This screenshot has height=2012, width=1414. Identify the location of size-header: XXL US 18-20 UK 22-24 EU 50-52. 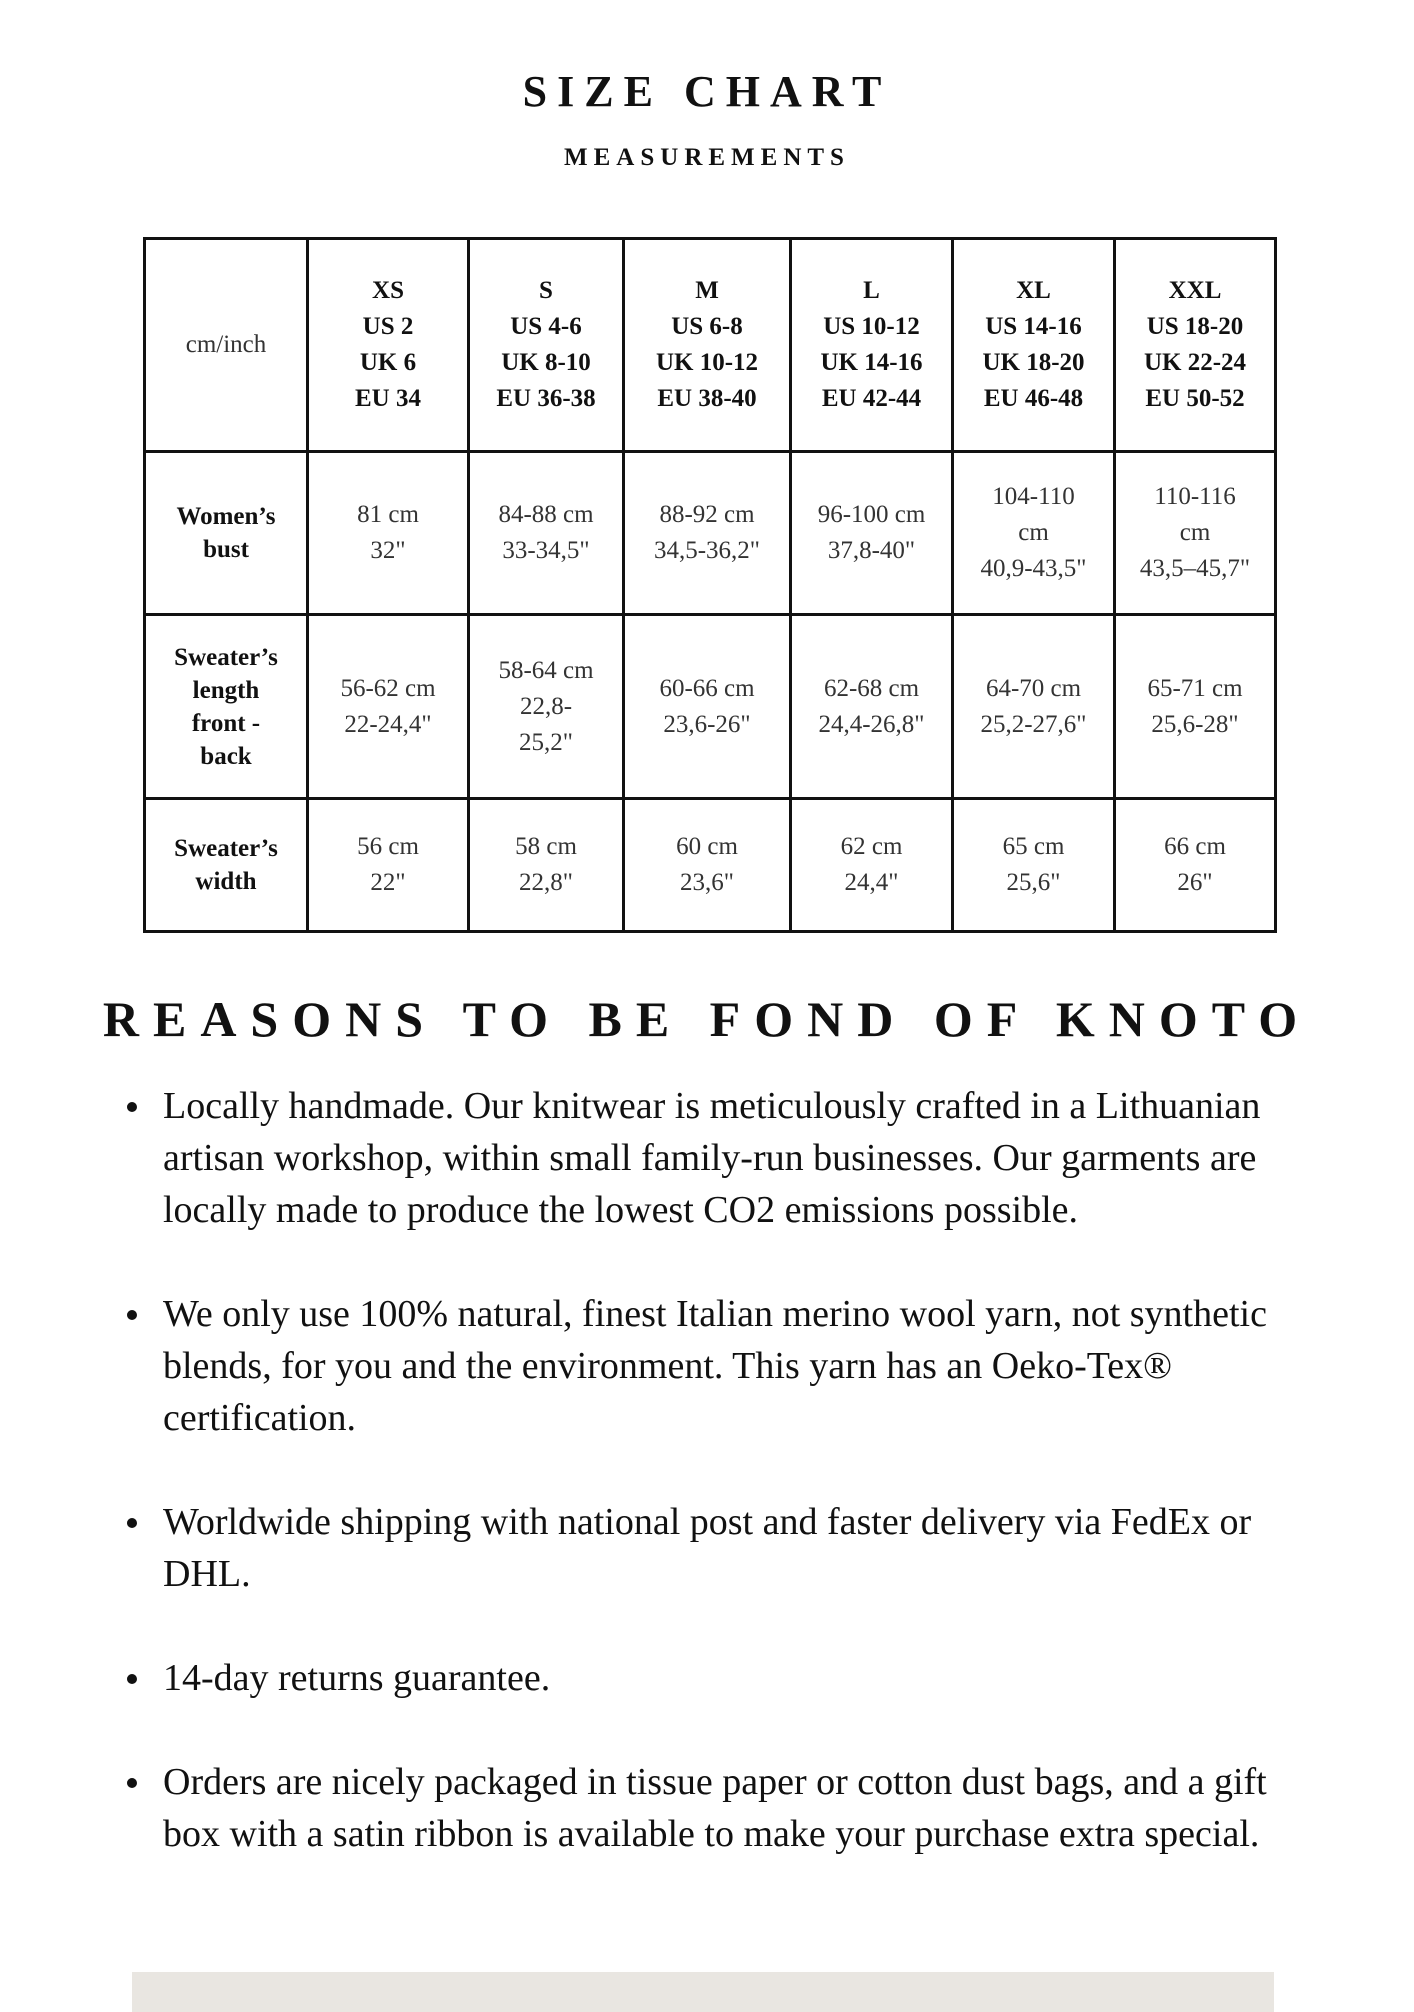
(1195, 345).